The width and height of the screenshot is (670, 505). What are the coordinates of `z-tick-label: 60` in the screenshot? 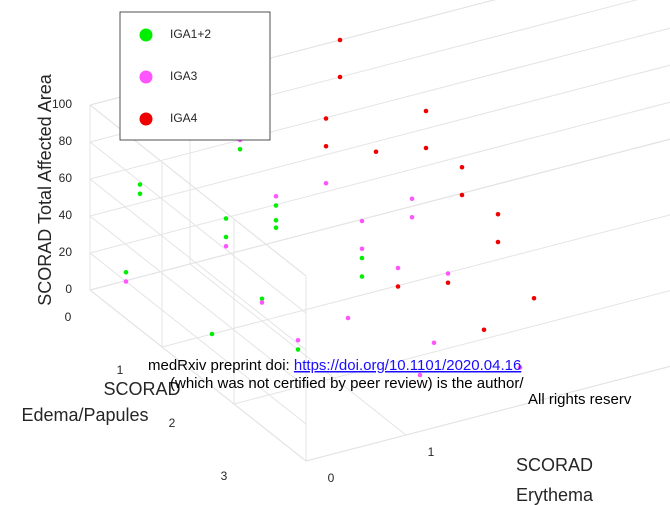 It's located at (66, 178).